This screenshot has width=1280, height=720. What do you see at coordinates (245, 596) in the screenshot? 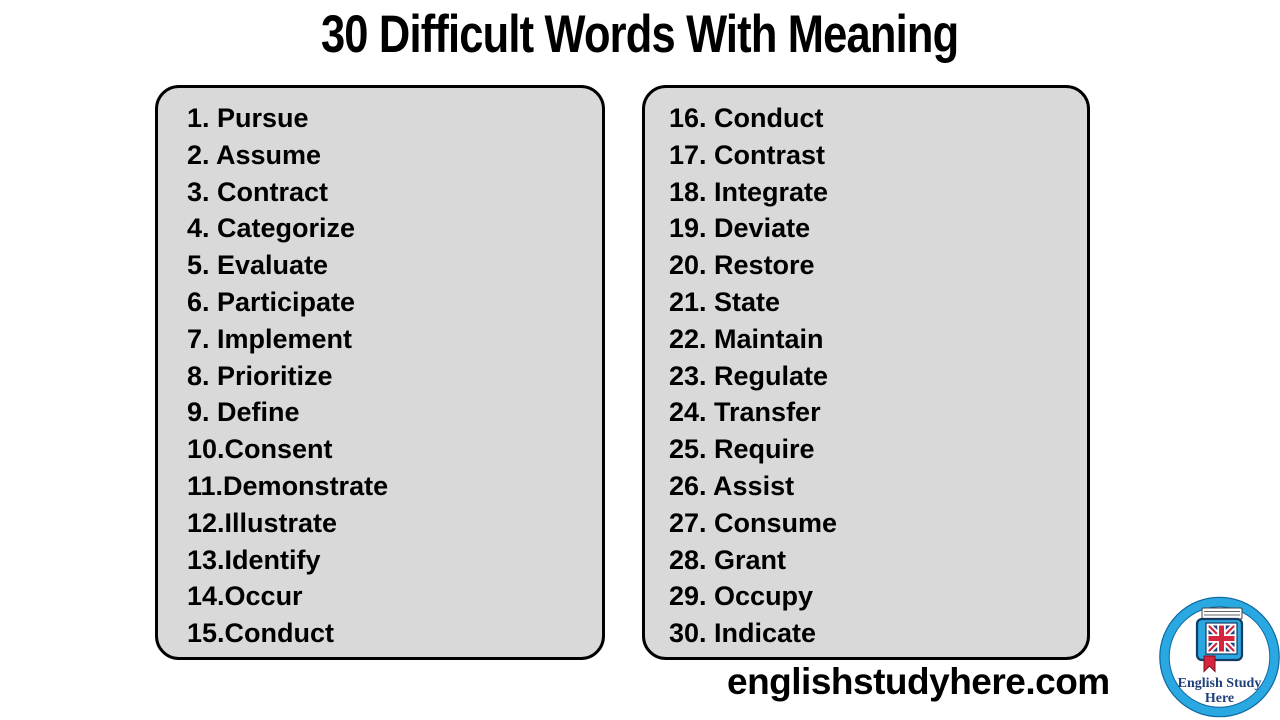
I see `list-item: 14.Occur` at bounding box center [245, 596].